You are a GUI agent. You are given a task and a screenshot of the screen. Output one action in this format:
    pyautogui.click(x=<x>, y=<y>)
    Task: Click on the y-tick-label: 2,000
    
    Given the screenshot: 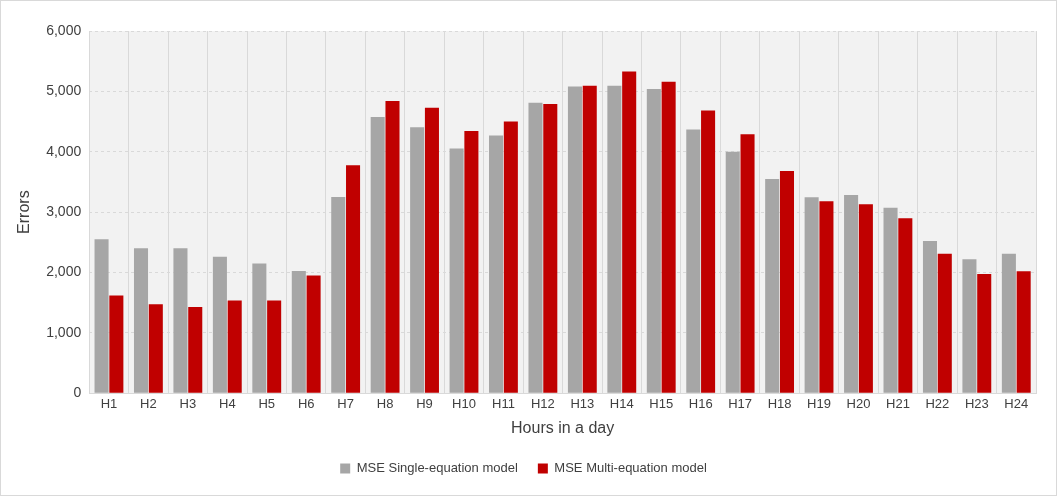 What is the action you would take?
    pyautogui.click(x=64, y=271)
    